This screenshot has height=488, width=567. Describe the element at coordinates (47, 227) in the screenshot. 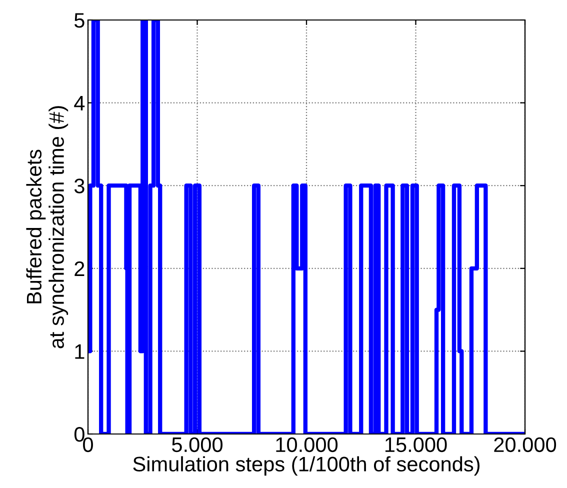

I see `y-axis-title: Buffered packets at synchronization time (#)` at that location.